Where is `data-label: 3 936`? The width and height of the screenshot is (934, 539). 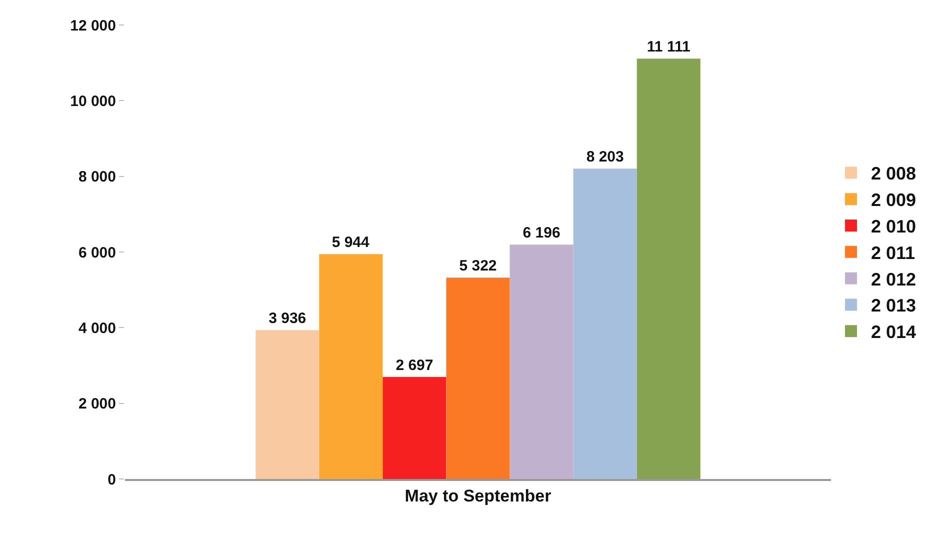 data-label: 3 936 is located at coordinates (287, 319).